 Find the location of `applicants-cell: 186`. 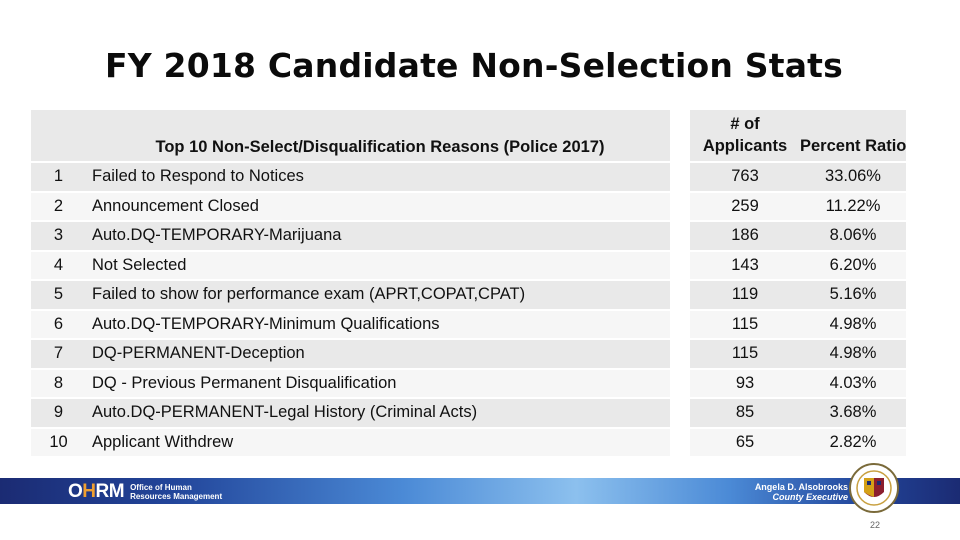

applicants-cell: 186 is located at coordinates (745, 237).